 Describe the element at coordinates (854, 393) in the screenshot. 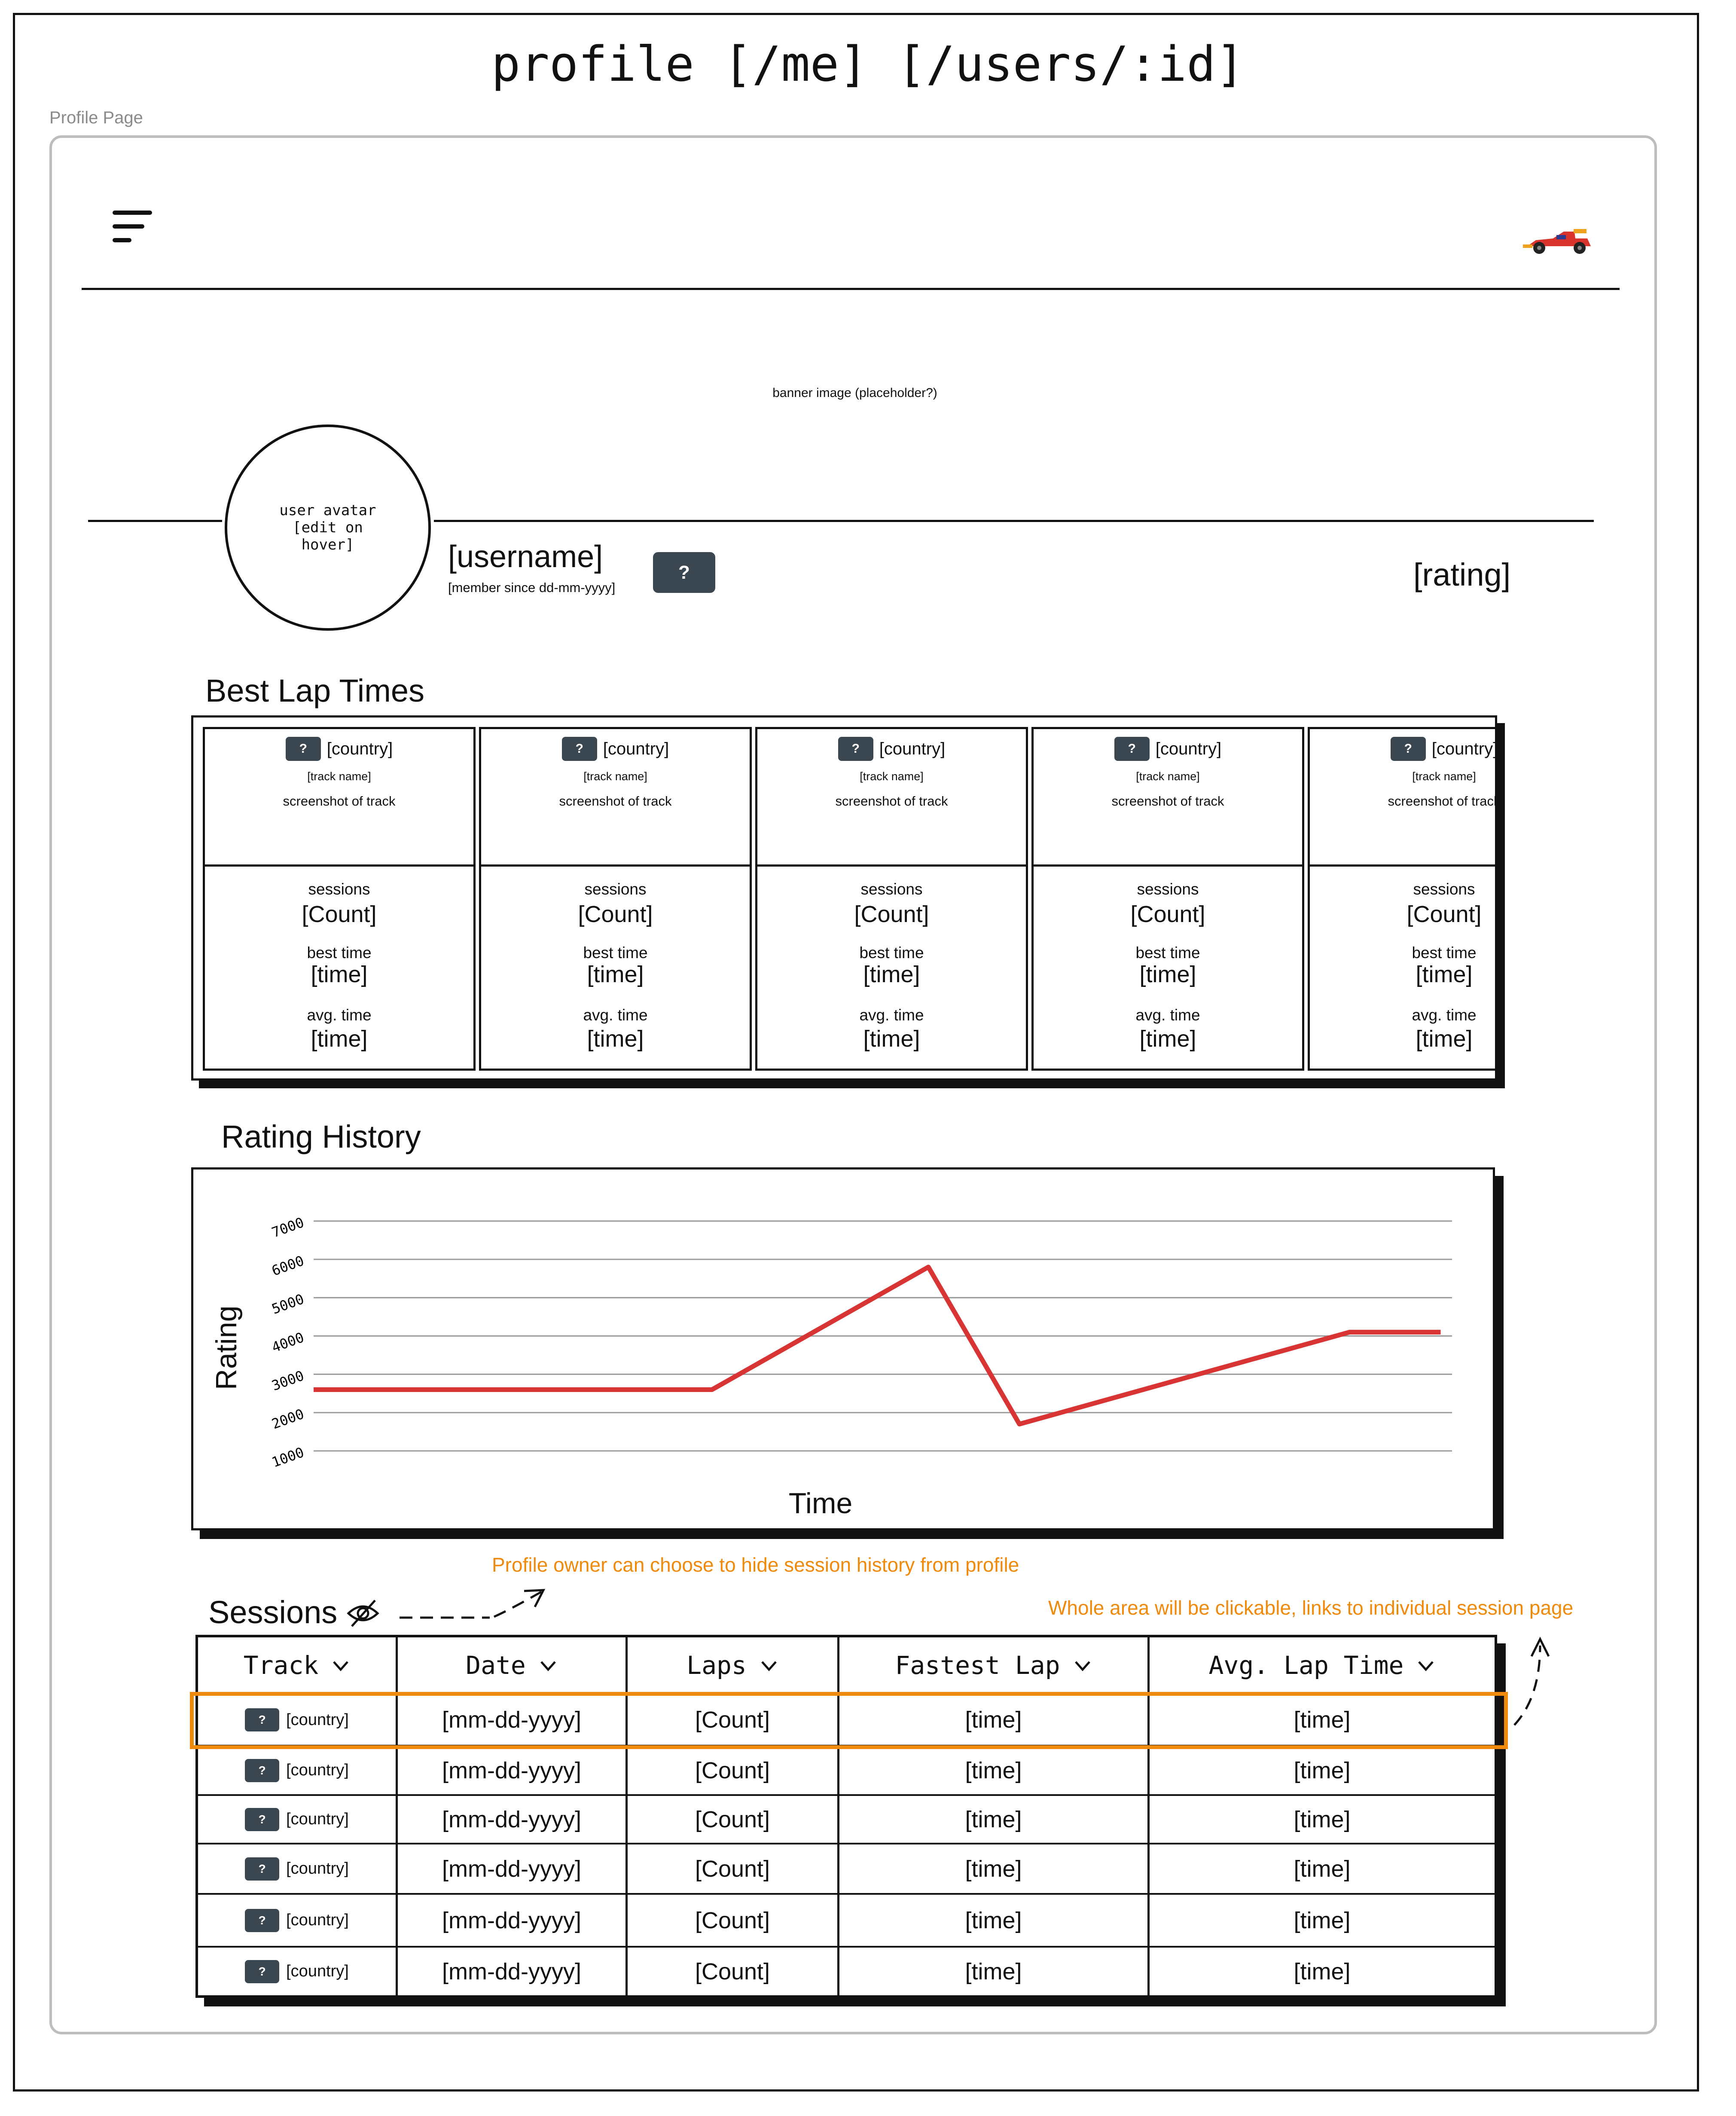

I see `banner-placeholder: banner image (placeholder?)` at that location.